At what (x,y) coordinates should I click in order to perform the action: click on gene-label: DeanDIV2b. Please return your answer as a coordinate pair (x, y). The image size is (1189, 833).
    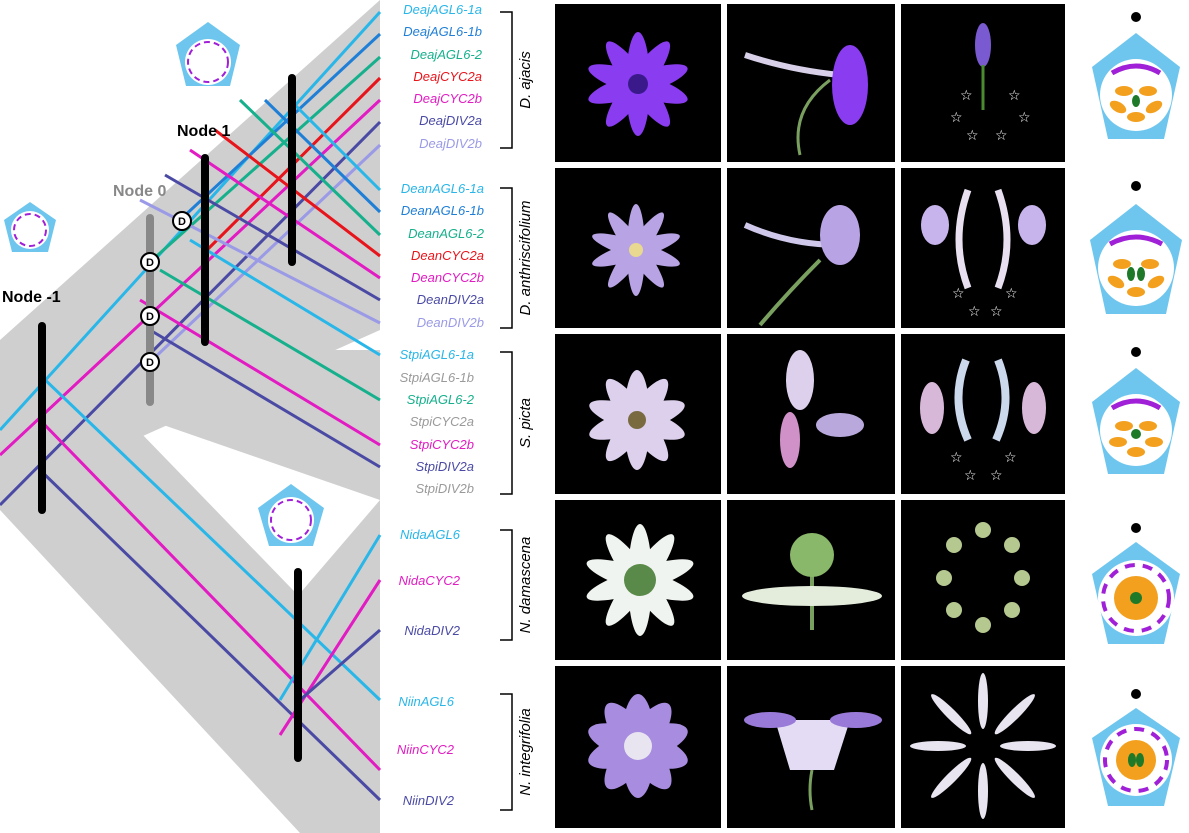
    Looking at the image, I should click on (450, 322).